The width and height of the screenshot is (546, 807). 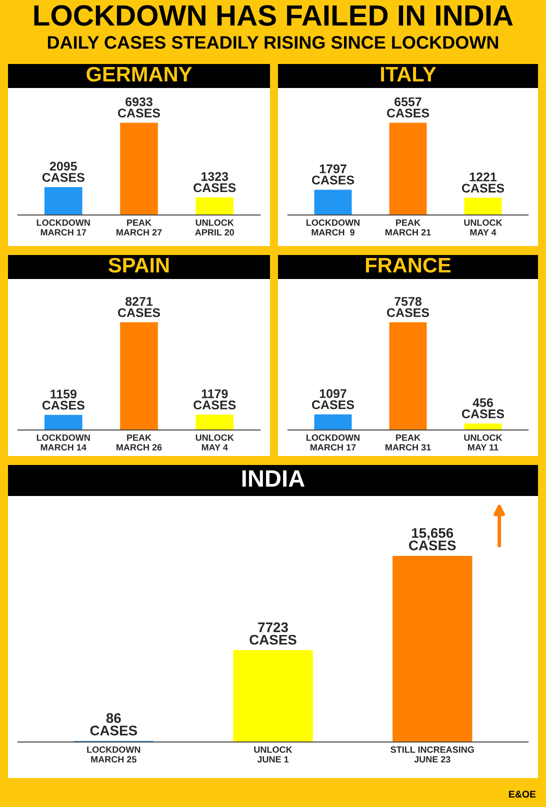 I want to click on x-tick-label: UNLOCK JUNE 1, so click(x=273, y=754).